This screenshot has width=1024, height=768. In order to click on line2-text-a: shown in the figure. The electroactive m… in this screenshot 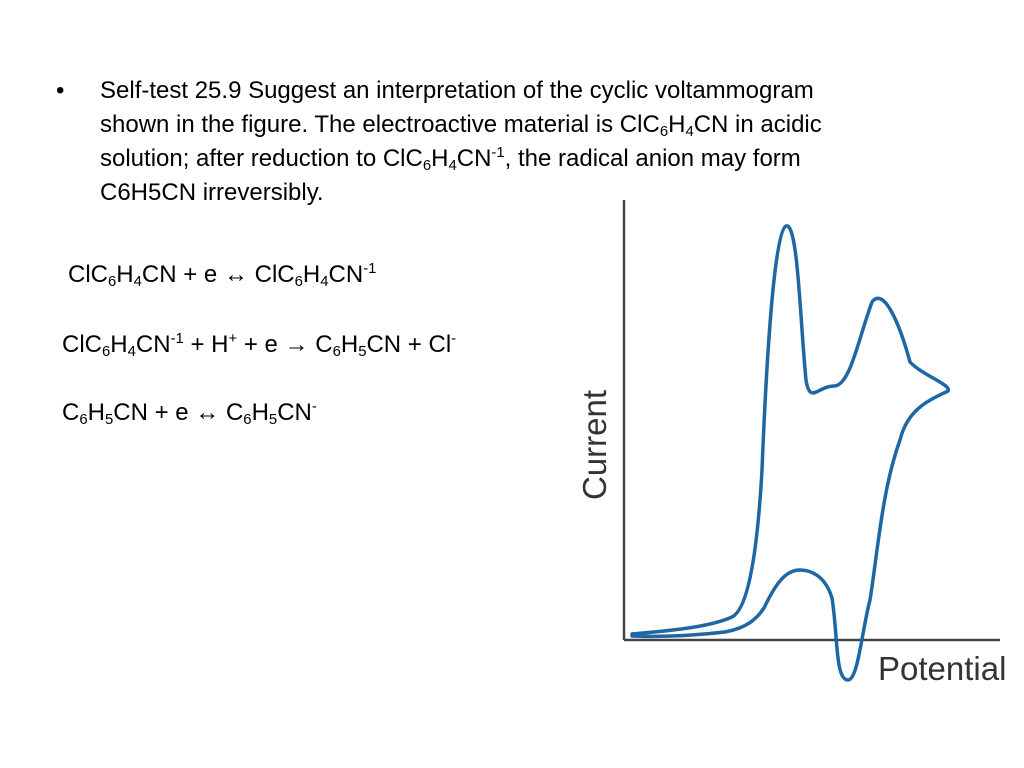, I will do `click(380, 124)`.